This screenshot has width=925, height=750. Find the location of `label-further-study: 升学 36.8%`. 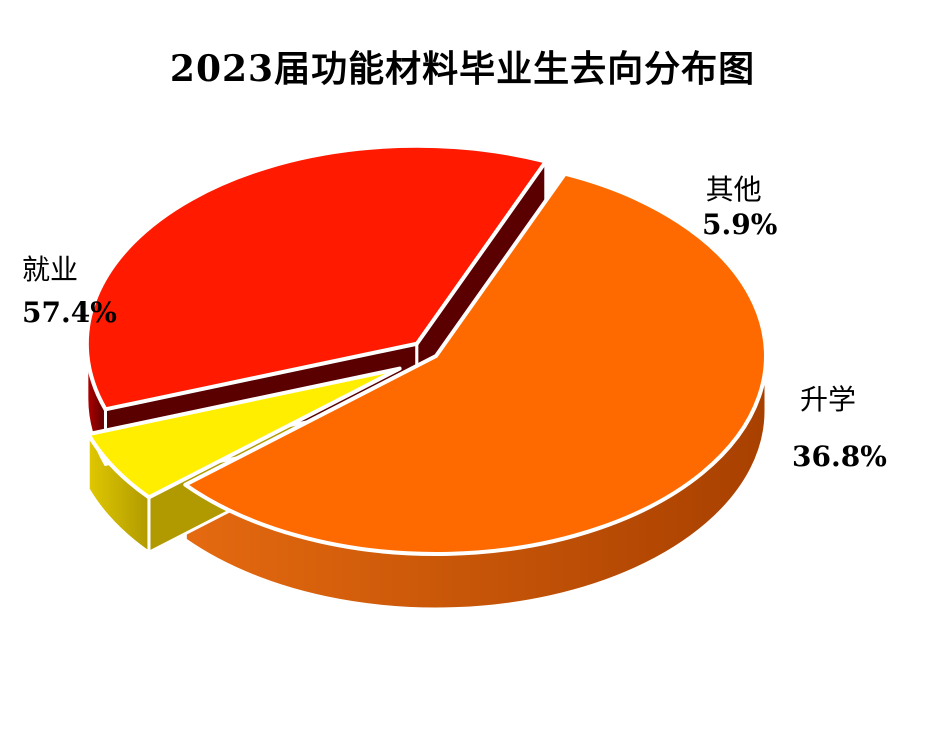

label-further-study: 升学 36.8% is located at coordinates (839, 425).